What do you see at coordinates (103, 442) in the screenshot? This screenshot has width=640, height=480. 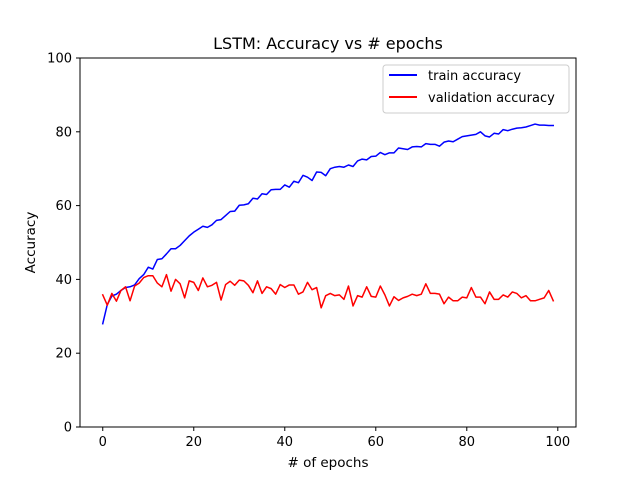 I see `x-tick-label: 0` at bounding box center [103, 442].